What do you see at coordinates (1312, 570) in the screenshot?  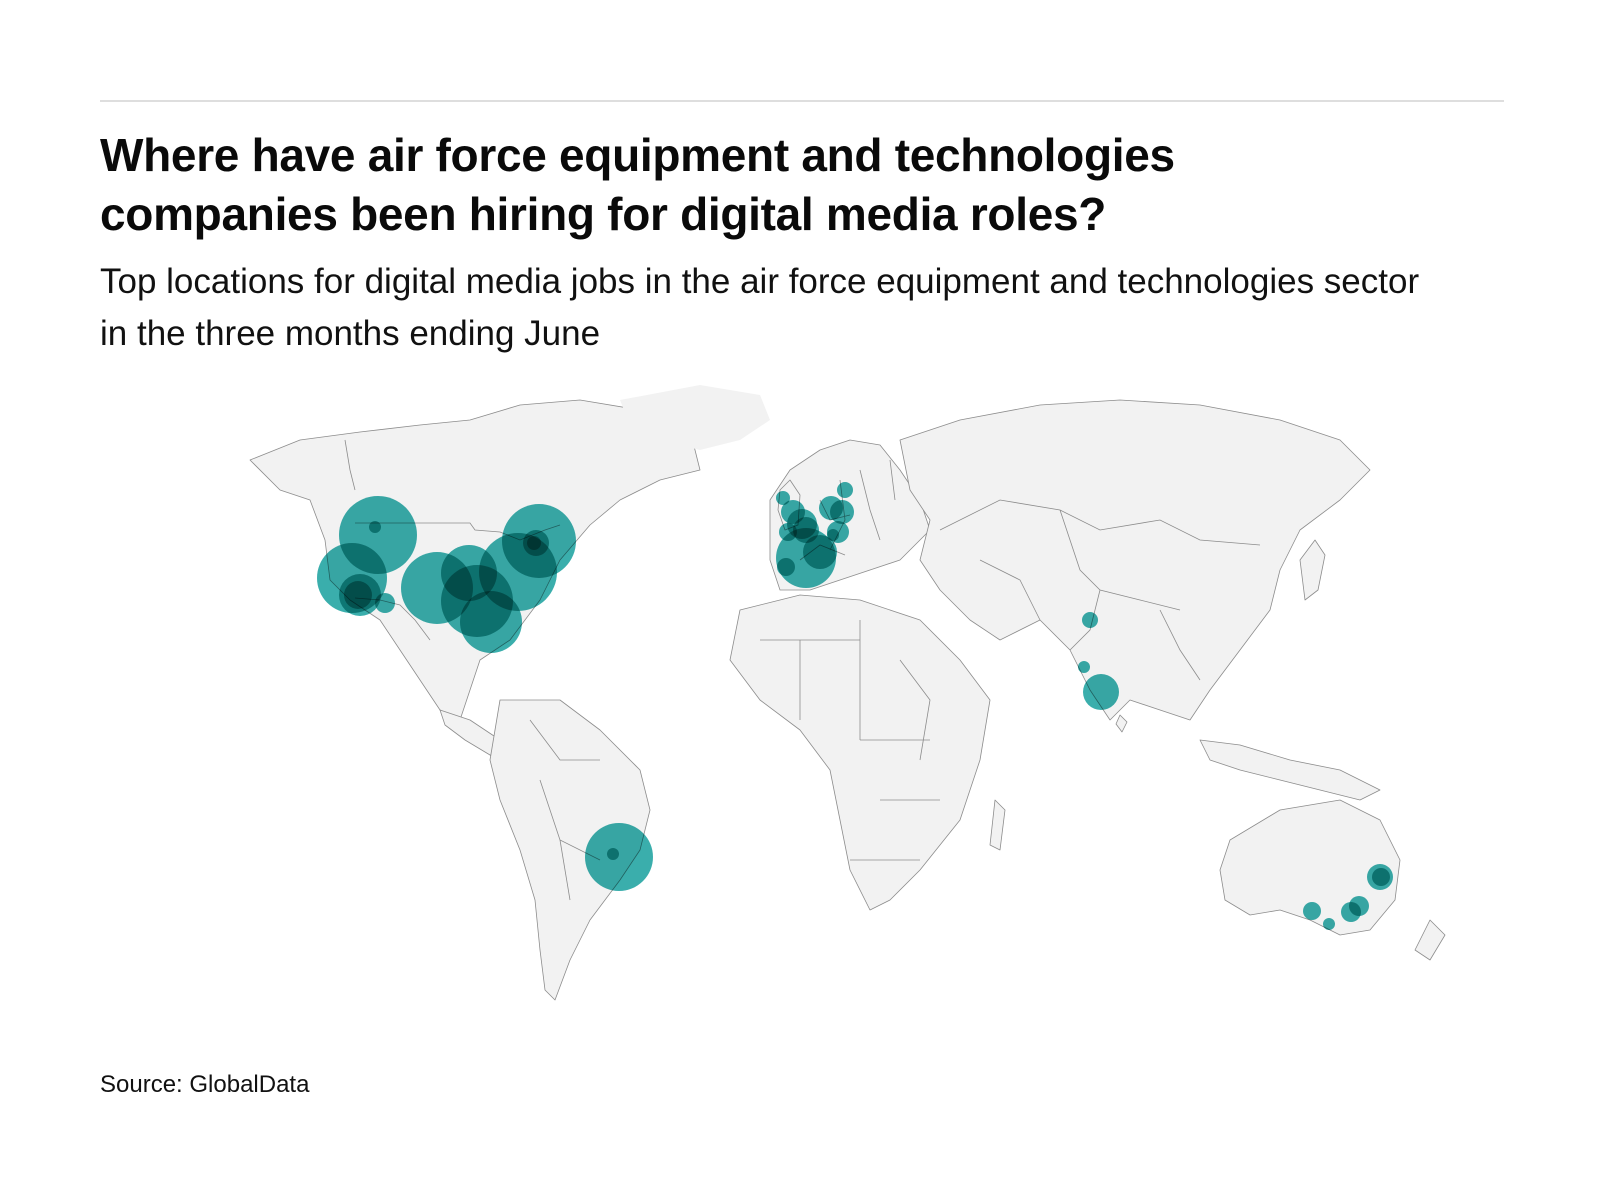 I see `japan-landmass` at bounding box center [1312, 570].